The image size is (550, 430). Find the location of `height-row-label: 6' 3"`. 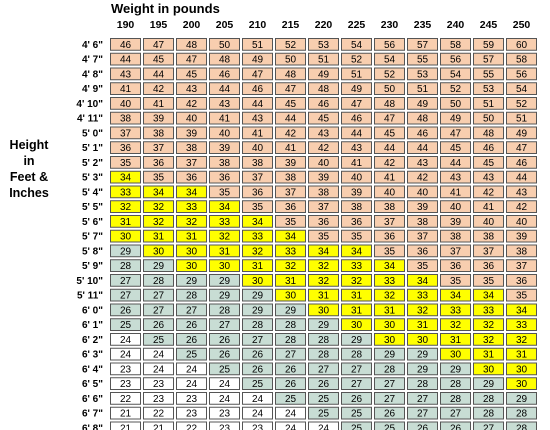

height-row-label: 6' 3" is located at coordinates (92, 355).